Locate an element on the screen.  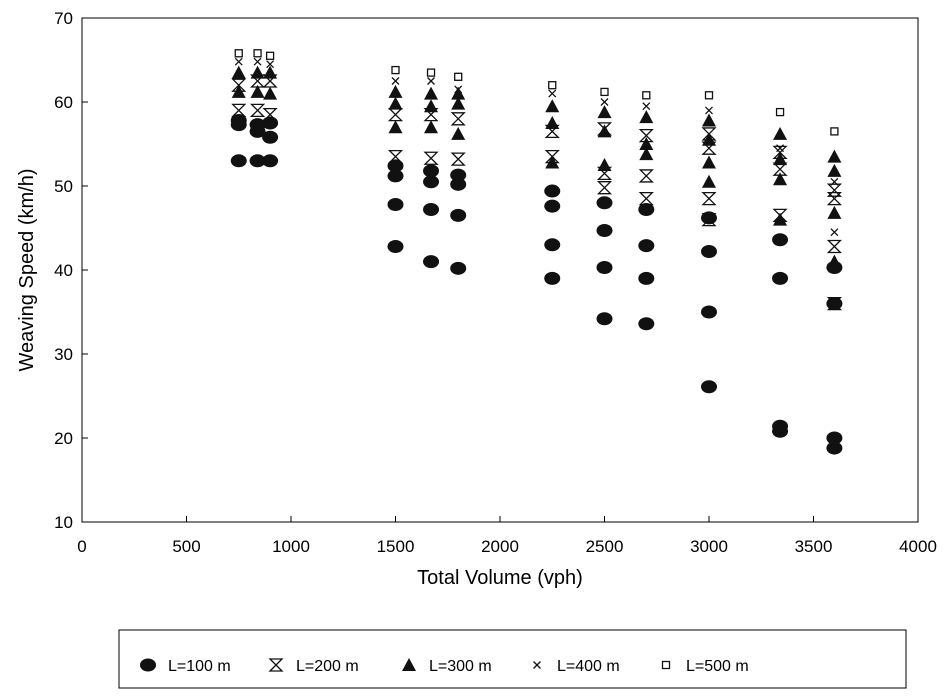
y-tick-label: 40 is located at coordinates (63, 270).